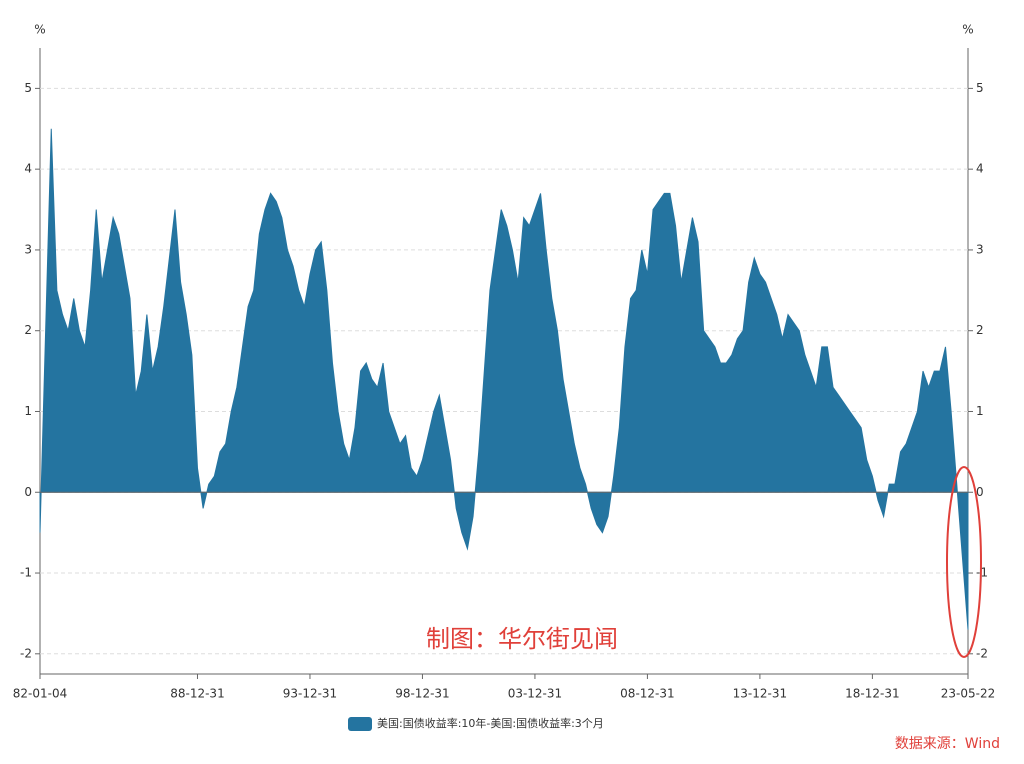 This screenshot has height=764, width=1024. What do you see at coordinates (40, 694) in the screenshot?
I see `x-tick-label: 82-01-04` at bounding box center [40, 694].